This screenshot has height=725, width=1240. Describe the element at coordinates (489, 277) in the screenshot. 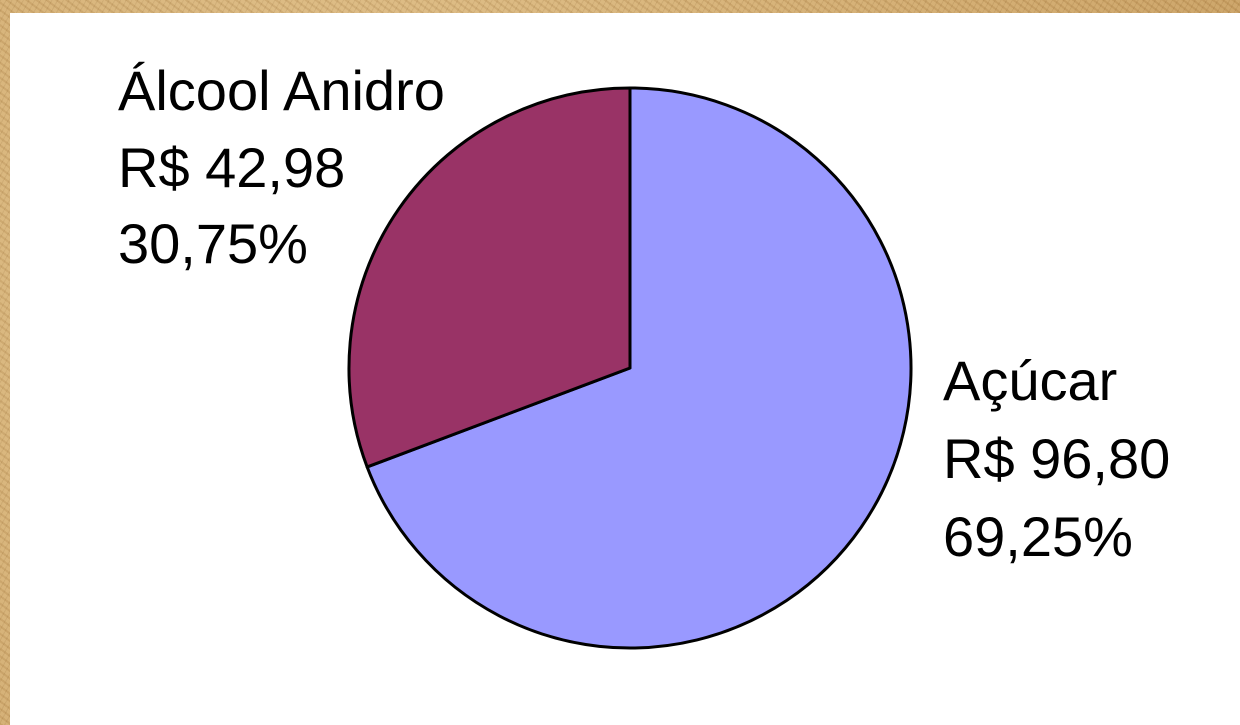

I see `pie-slice-alcool-anidro` at that location.